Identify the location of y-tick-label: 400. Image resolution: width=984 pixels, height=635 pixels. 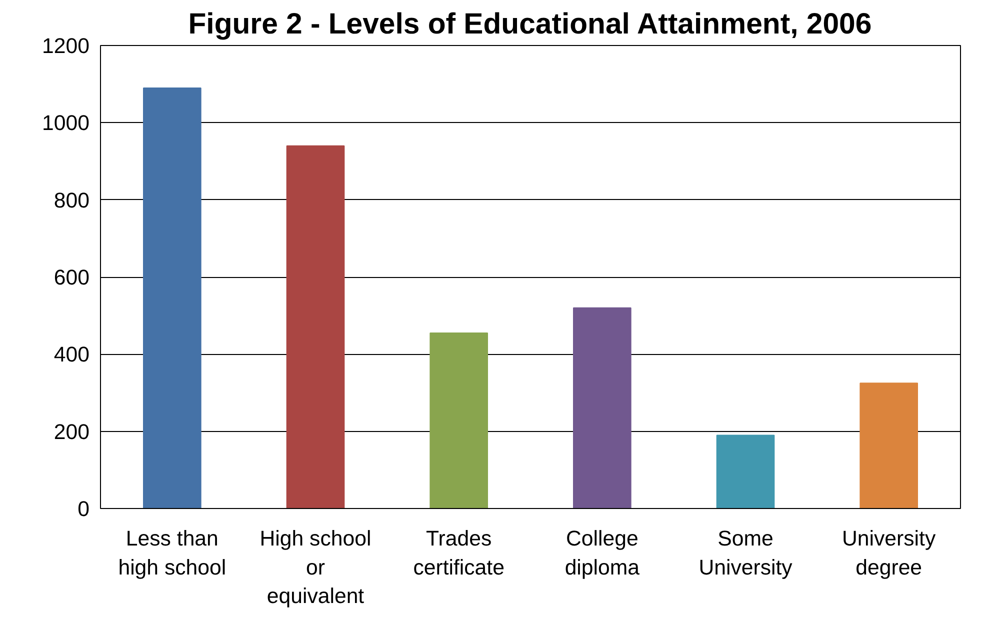
(72, 354).